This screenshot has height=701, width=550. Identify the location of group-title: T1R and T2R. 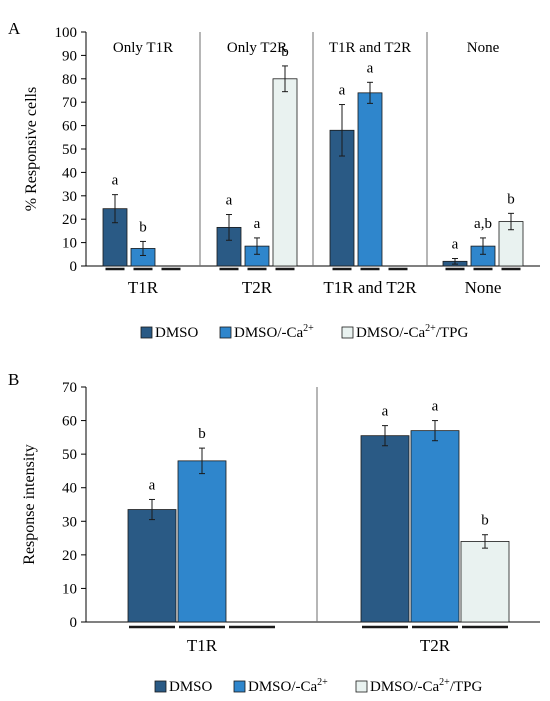
(370, 48).